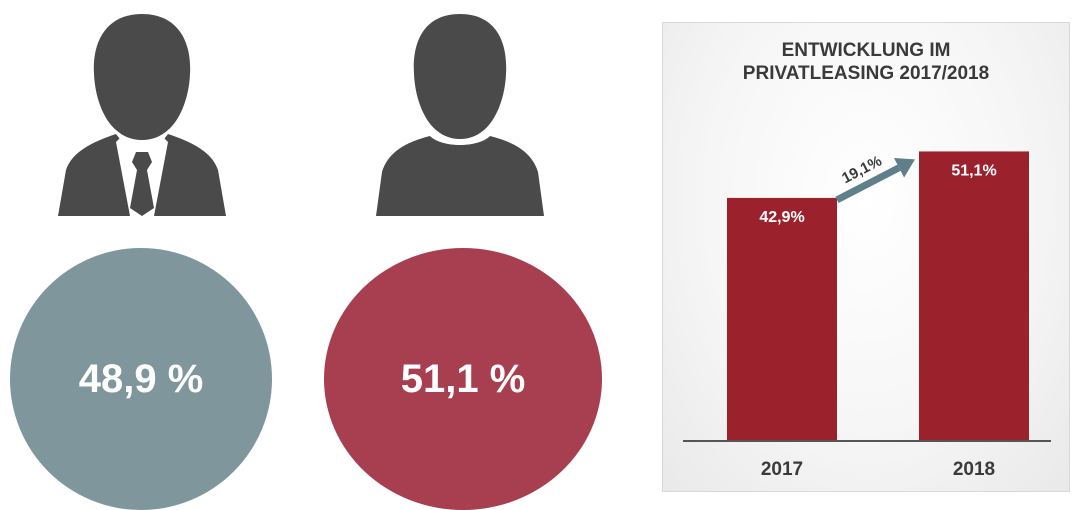 This screenshot has width=1080, height=510. I want to click on business-share-label: 48,9 %, so click(141, 378).